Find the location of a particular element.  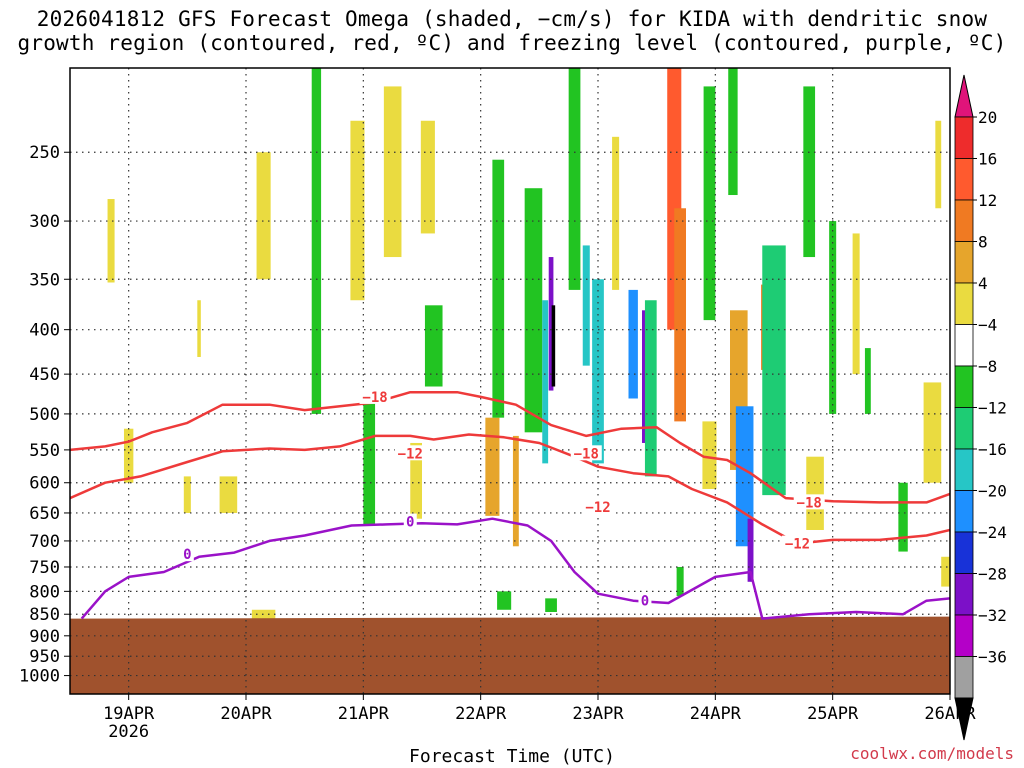

colorbar-label-6: −8 is located at coordinates (987, 366).